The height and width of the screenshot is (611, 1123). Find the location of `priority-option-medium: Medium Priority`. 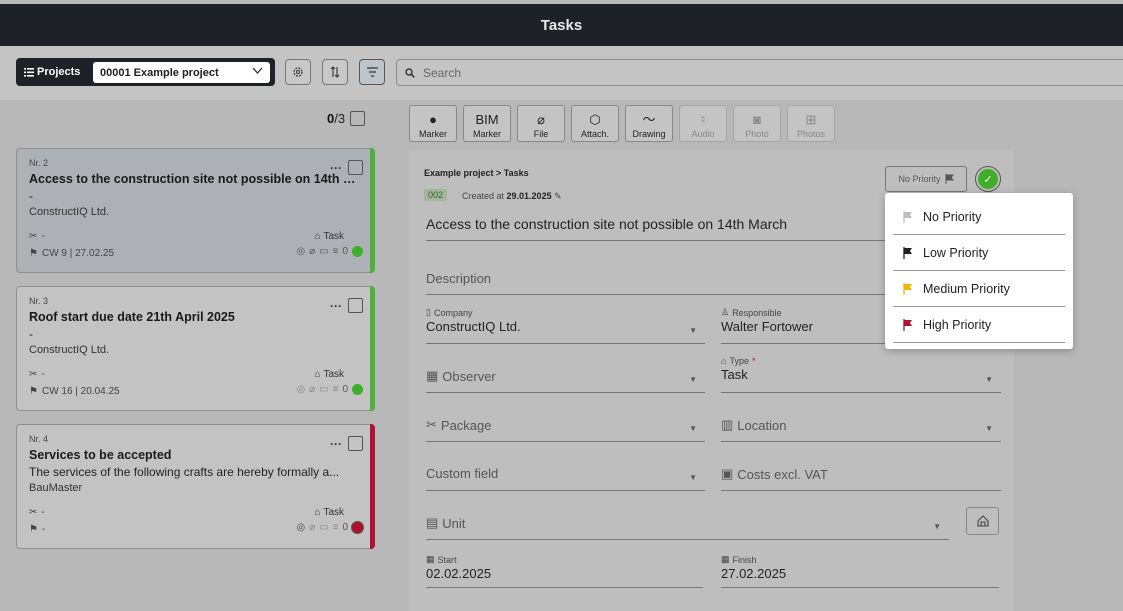

priority-option-medium: Medium Priority is located at coordinates (979, 289).